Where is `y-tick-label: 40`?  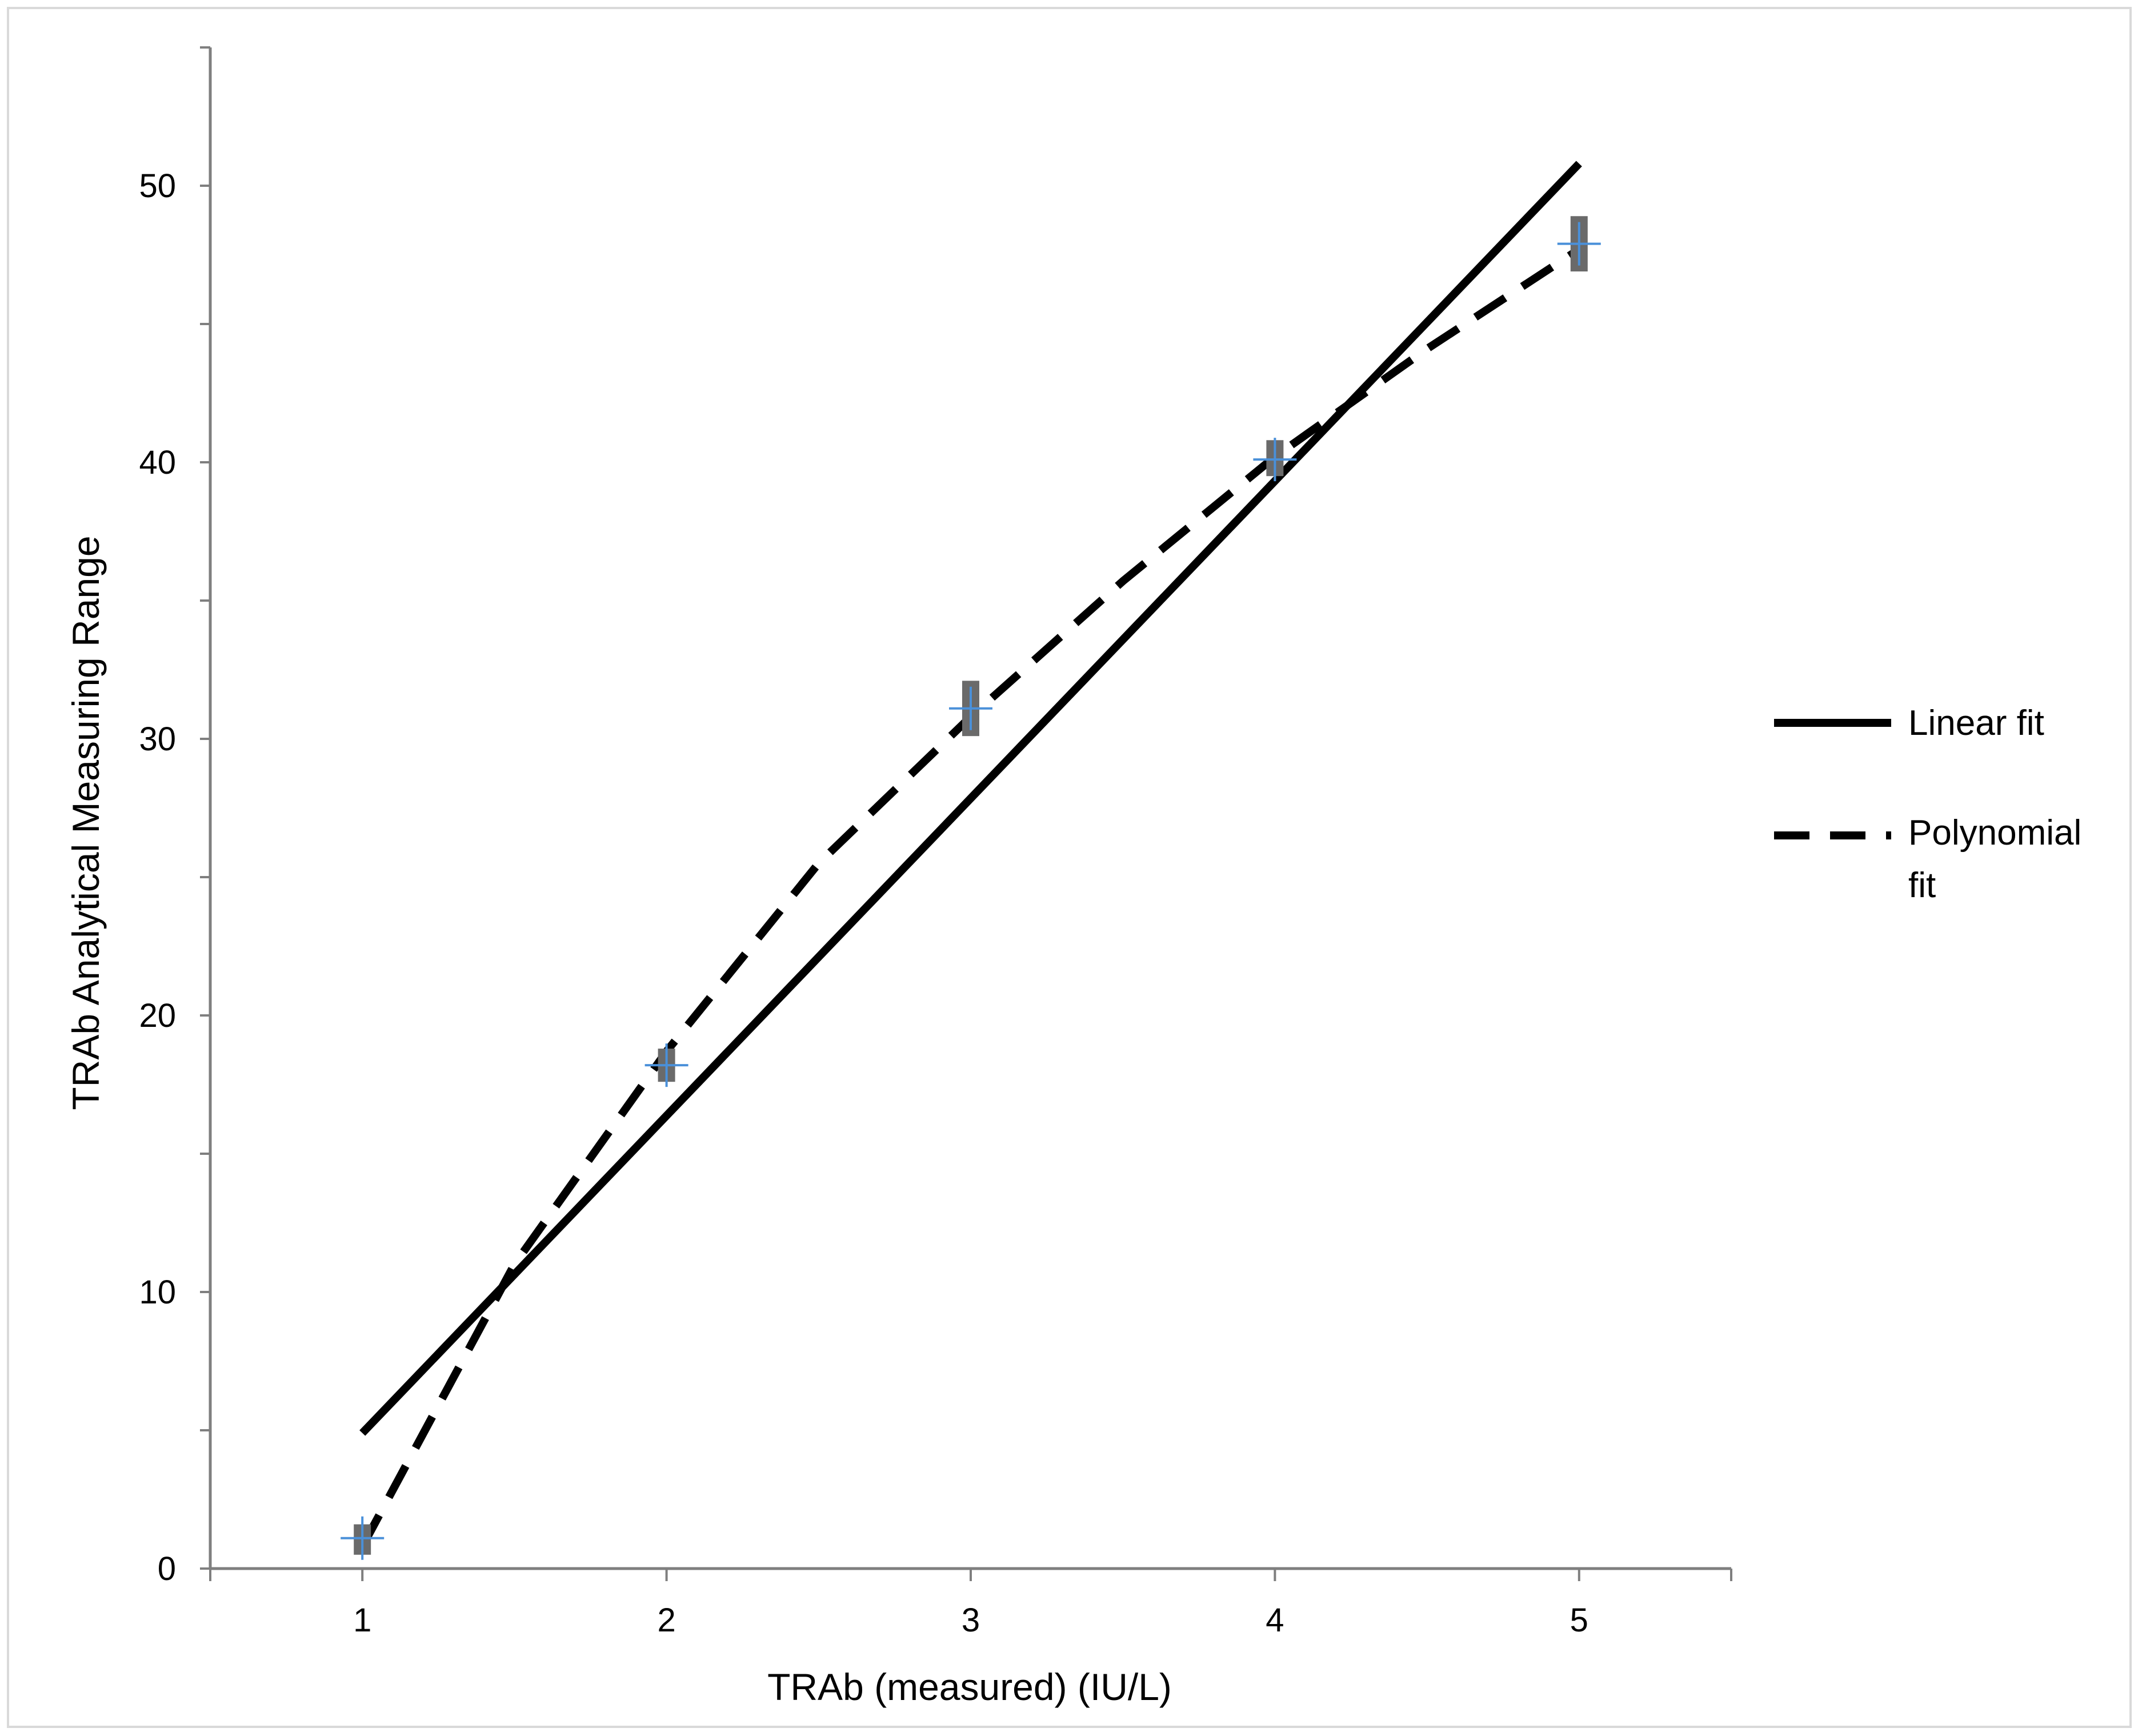
y-tick-label: 40 is located at coordinates (158, 462).